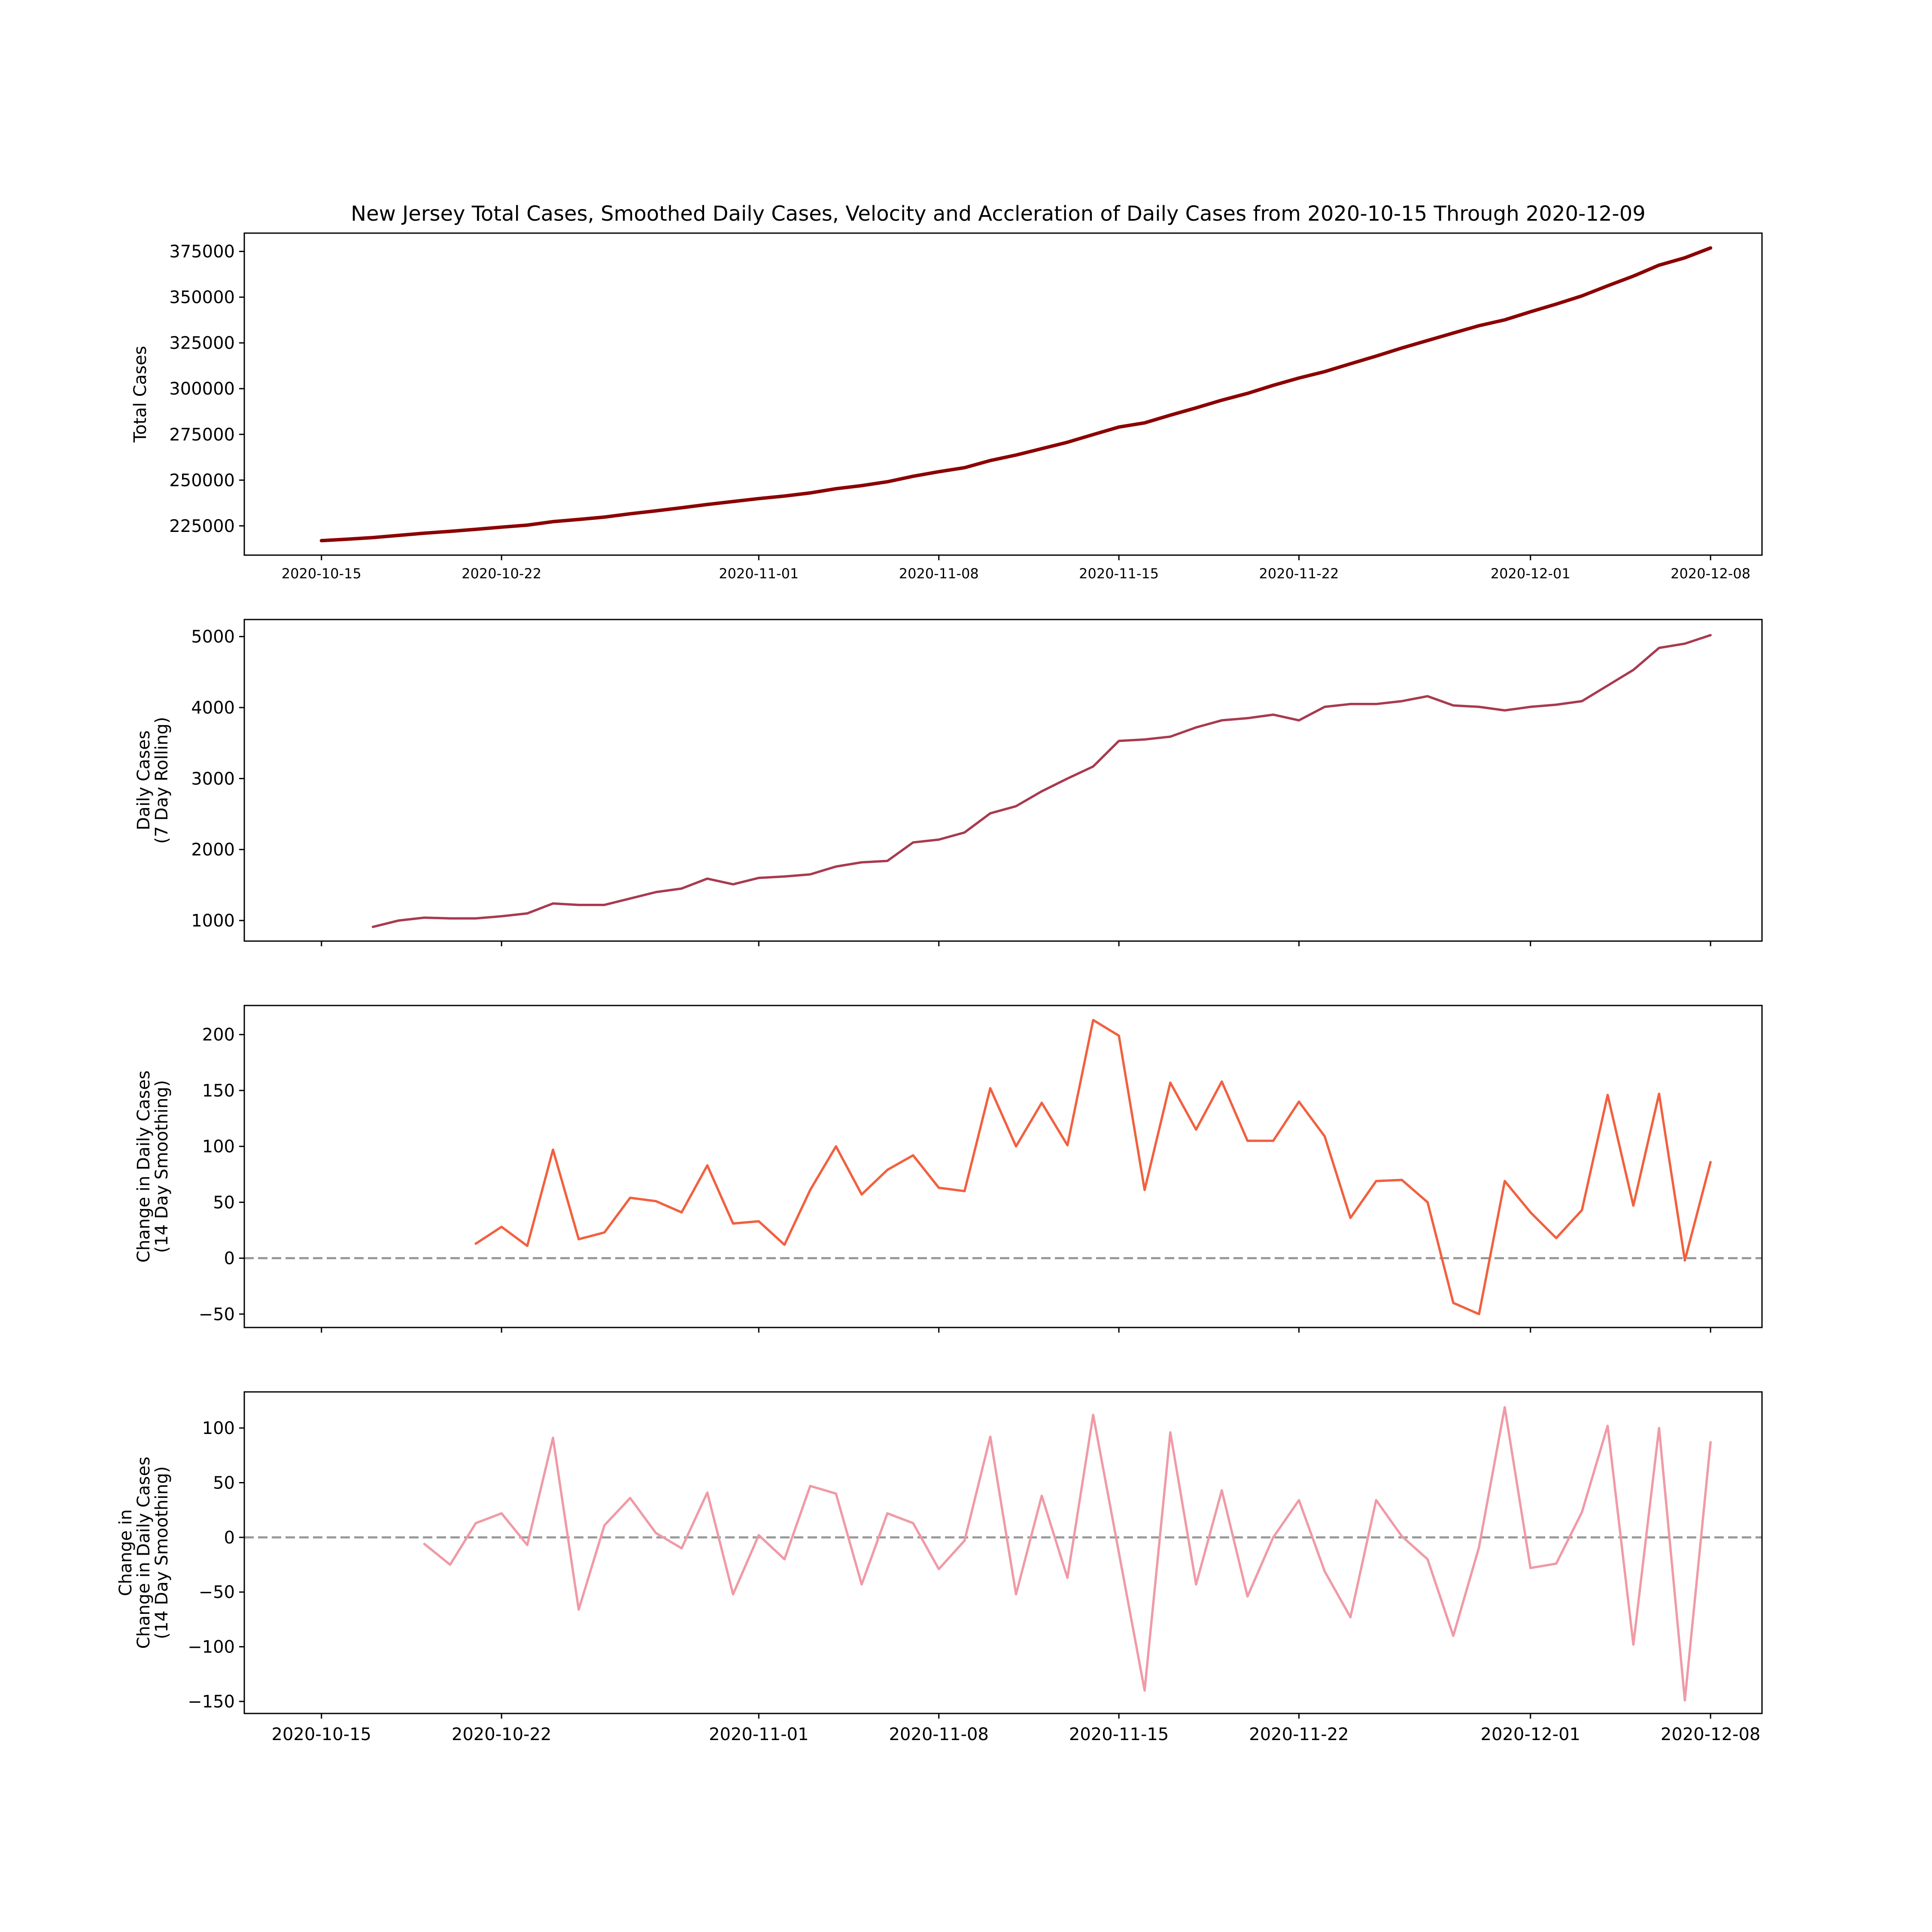 The height and width of the screenshot is (1932, 1932). Describe the element at coordinates (1299, 1734) in the screenshot. I see `acceleration-x-tick-label: 2020-11-22` at that location.